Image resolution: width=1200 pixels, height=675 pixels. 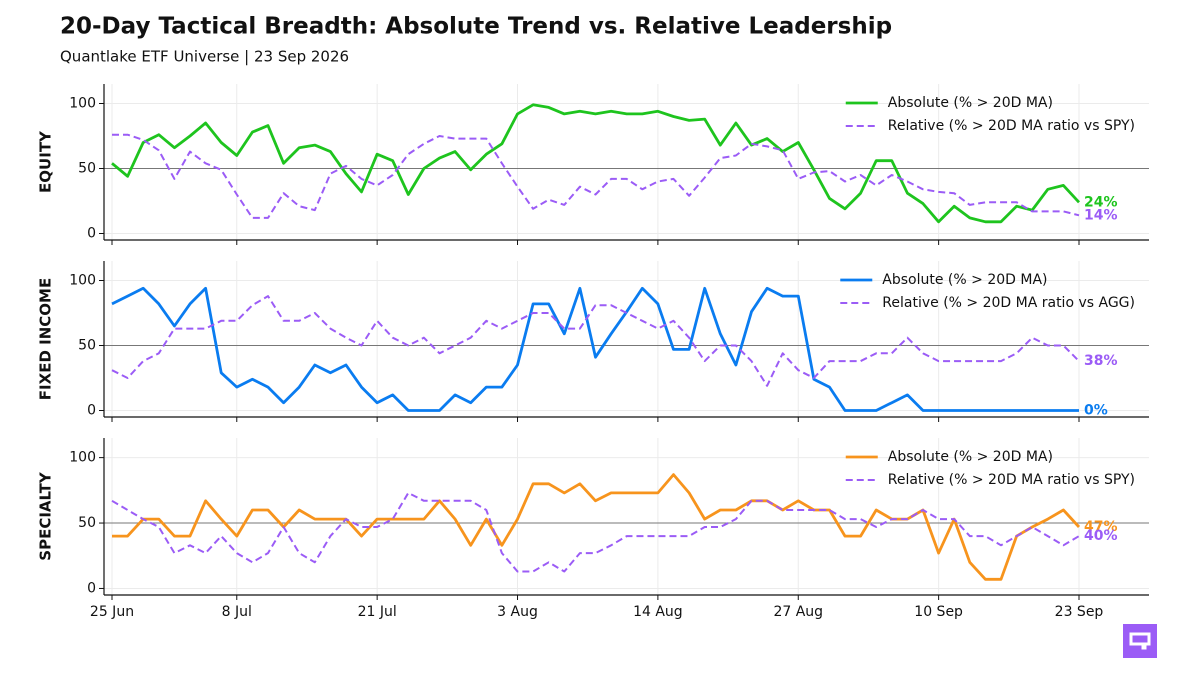 I want to click on data-label: 47%, so click(x=1101, y=527).